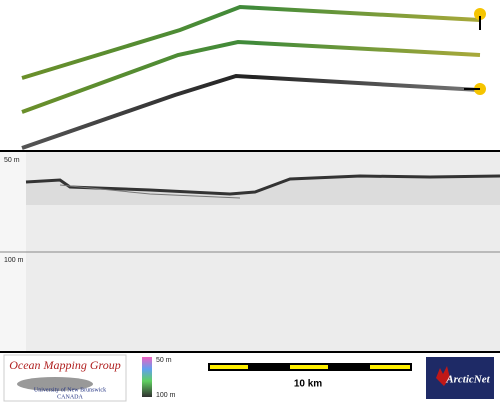 Image resolution: width=500 pixels, height=404 pixels. Describe the element at coordinates (480, 14) in the screenshot. I see `vessel-icon` at that location.